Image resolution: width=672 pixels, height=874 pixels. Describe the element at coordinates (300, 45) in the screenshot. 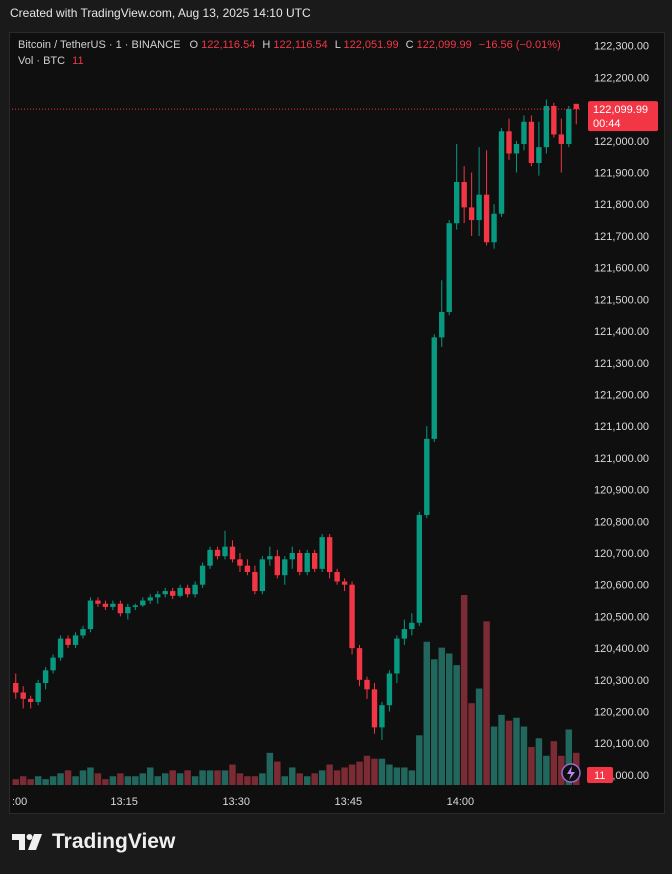

I see `legend-high-value: 122,116.54` at that location.